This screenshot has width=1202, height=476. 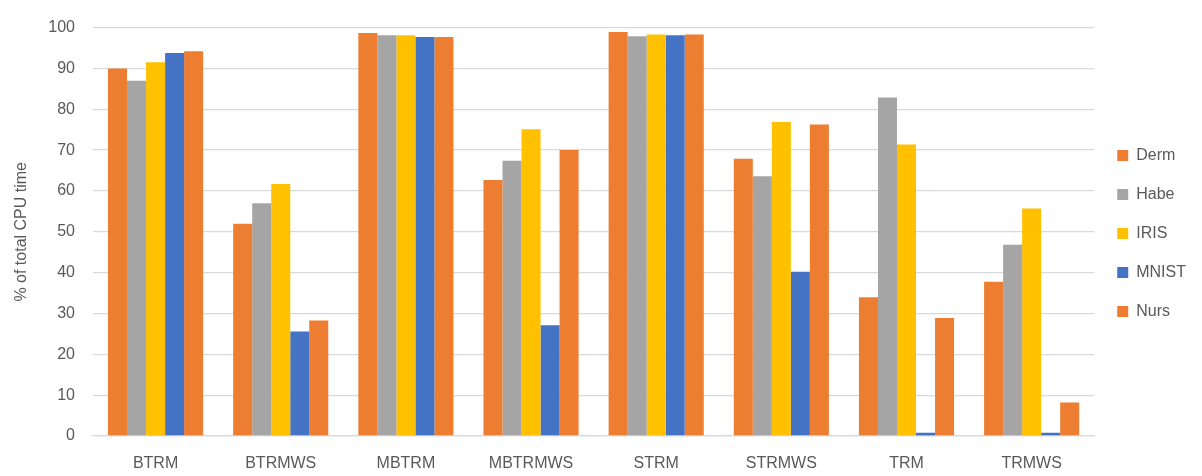 I want to click on x-tick-label: STRM, so click(x=656, y=463).